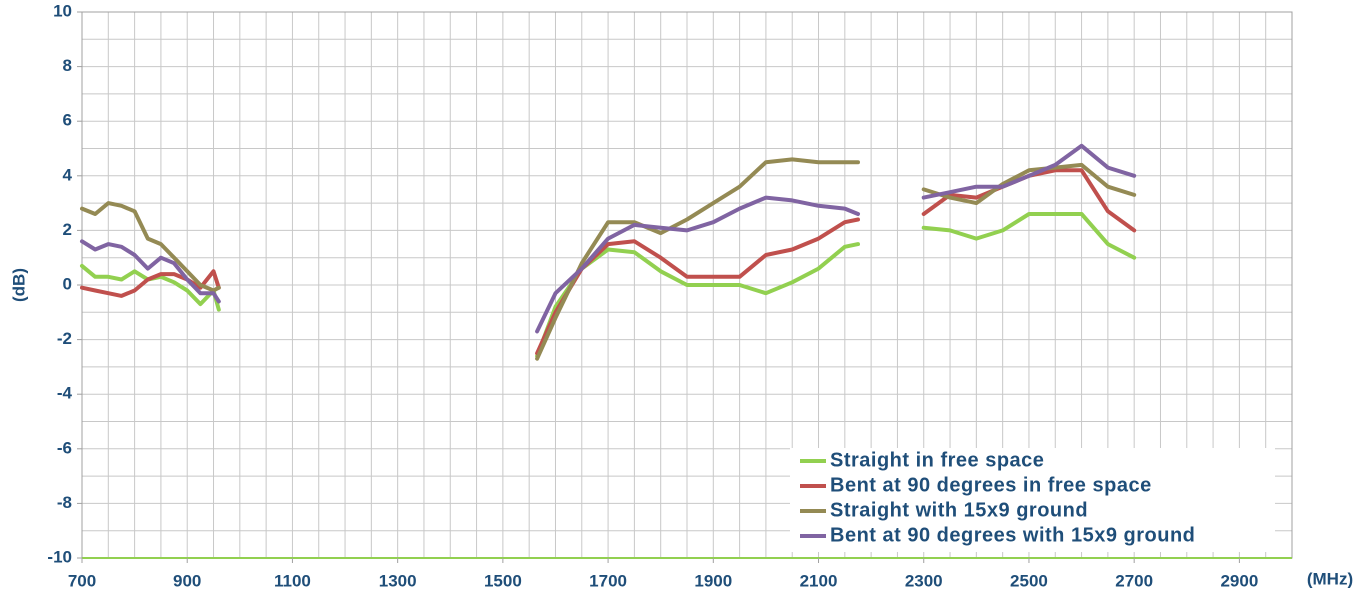  I want to click on x-tick-label: 2300, so click(924, 580).